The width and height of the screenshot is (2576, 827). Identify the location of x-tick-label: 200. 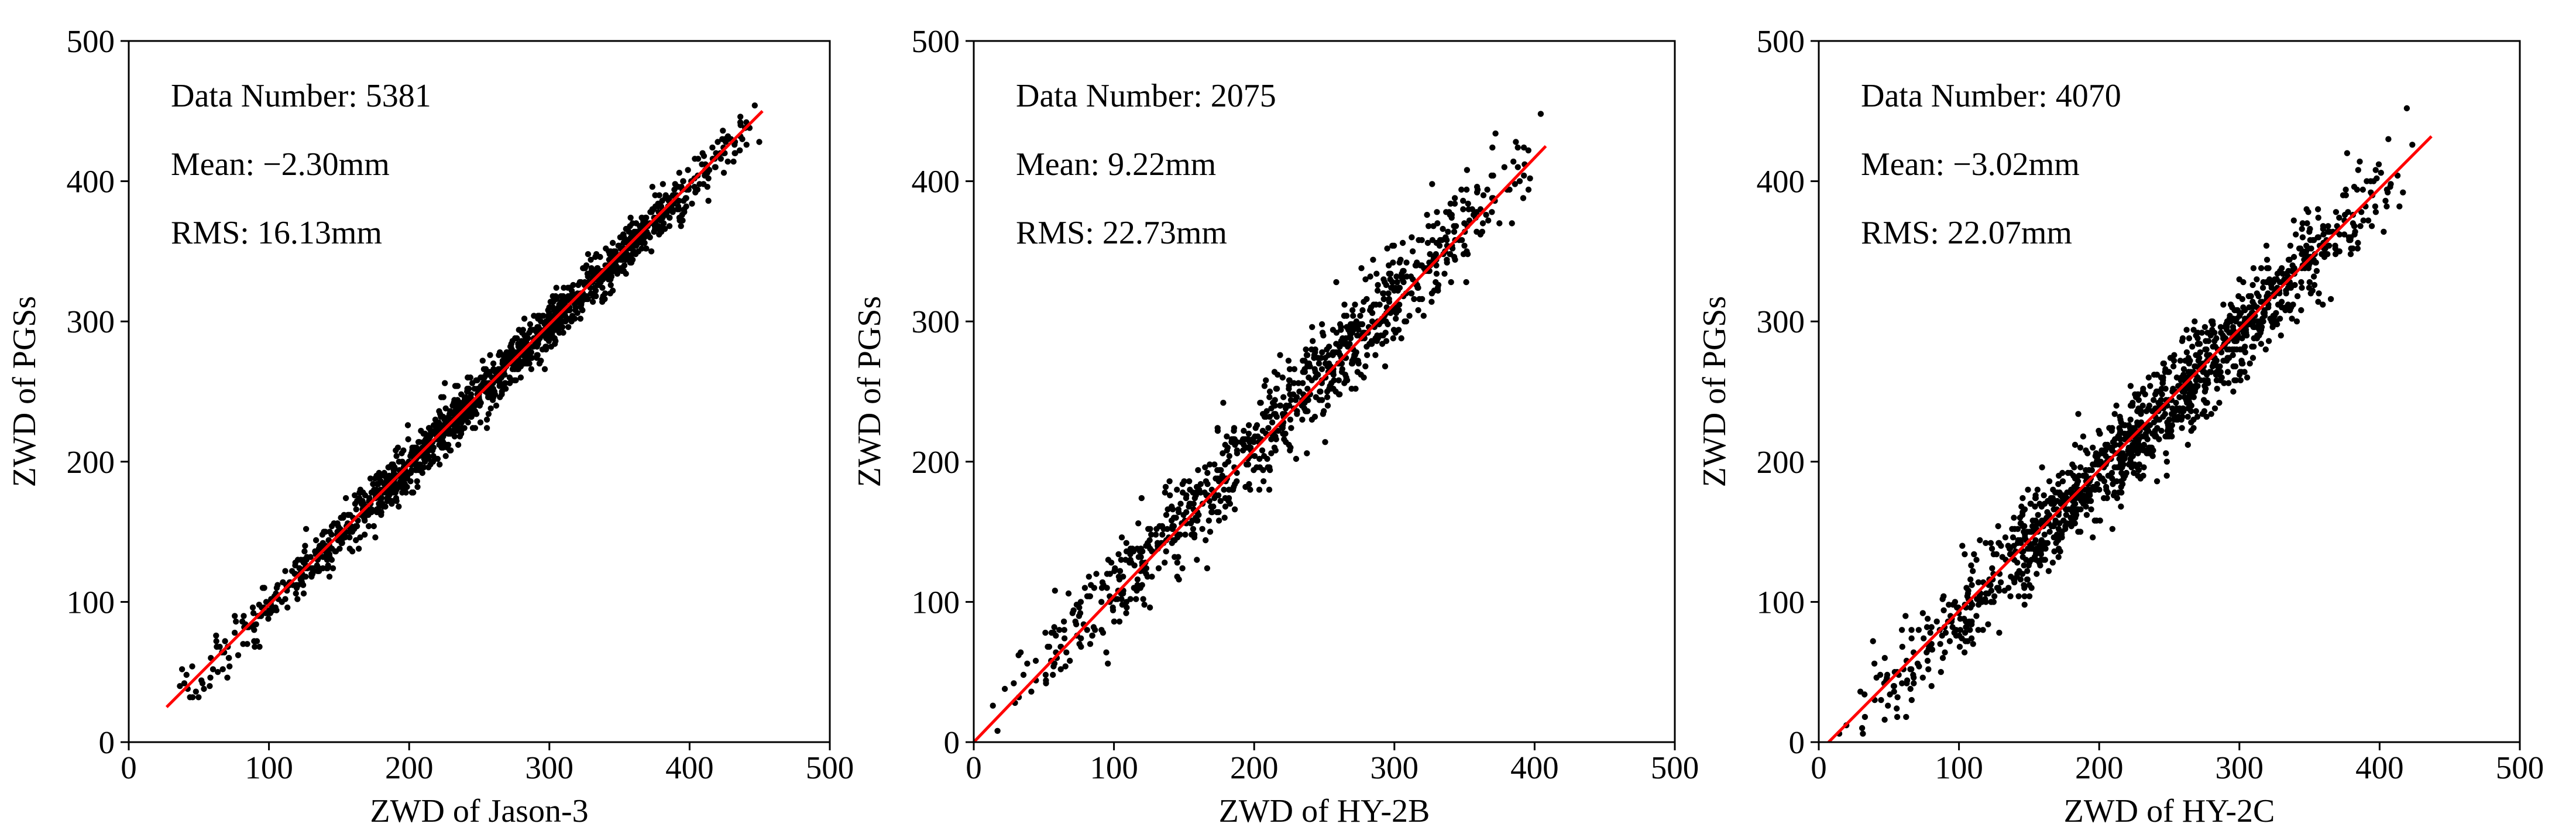
(1254, 767).